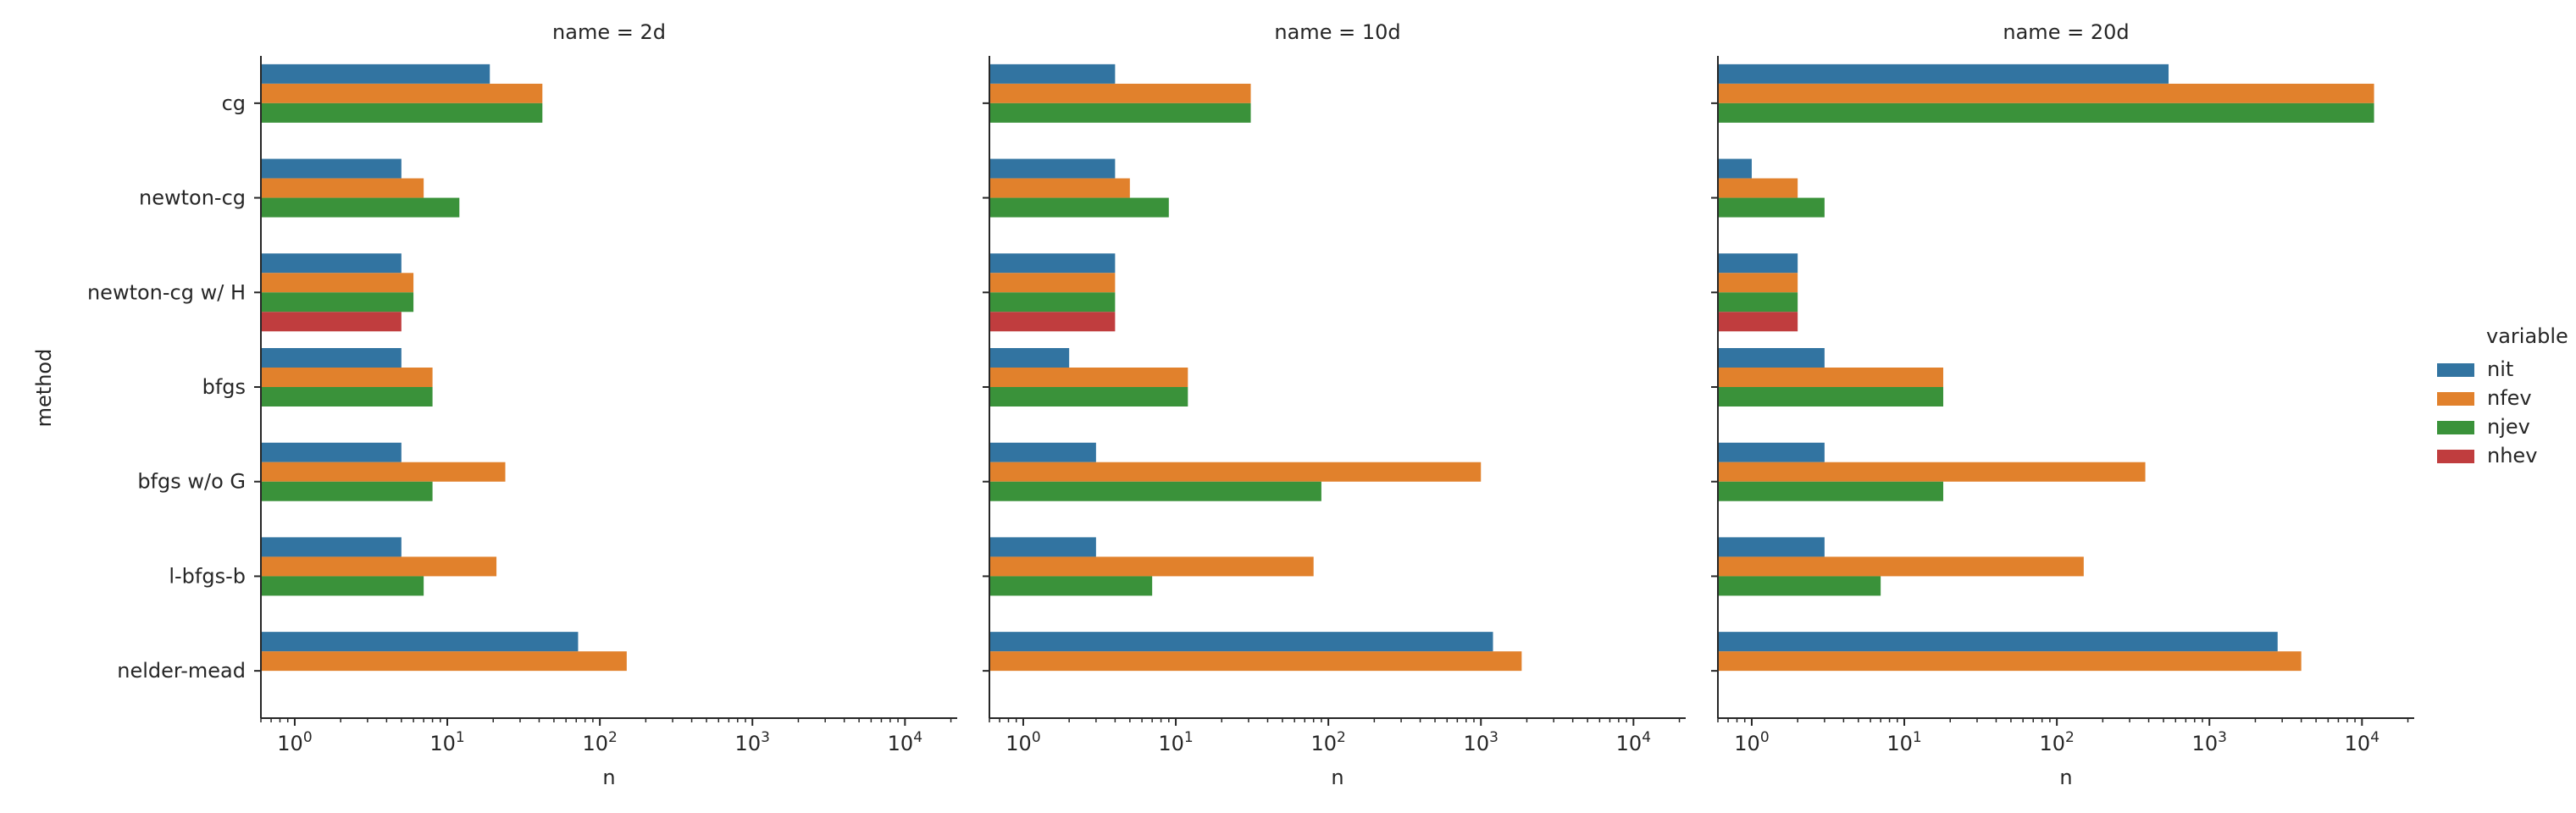  What do you see at coordinates (2500, 369) in the screenshot?
I see `legend-label: nit` at bounding box center [2500, 369].